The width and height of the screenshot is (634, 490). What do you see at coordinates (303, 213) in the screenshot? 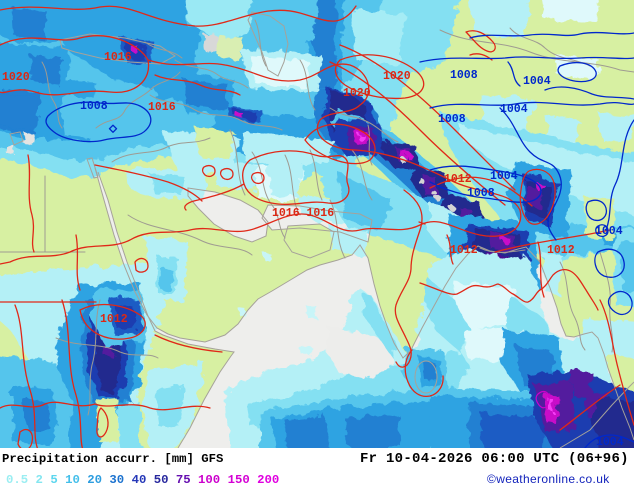
I see `svg-text: 1016 1016` at bounding box center [303, 213].